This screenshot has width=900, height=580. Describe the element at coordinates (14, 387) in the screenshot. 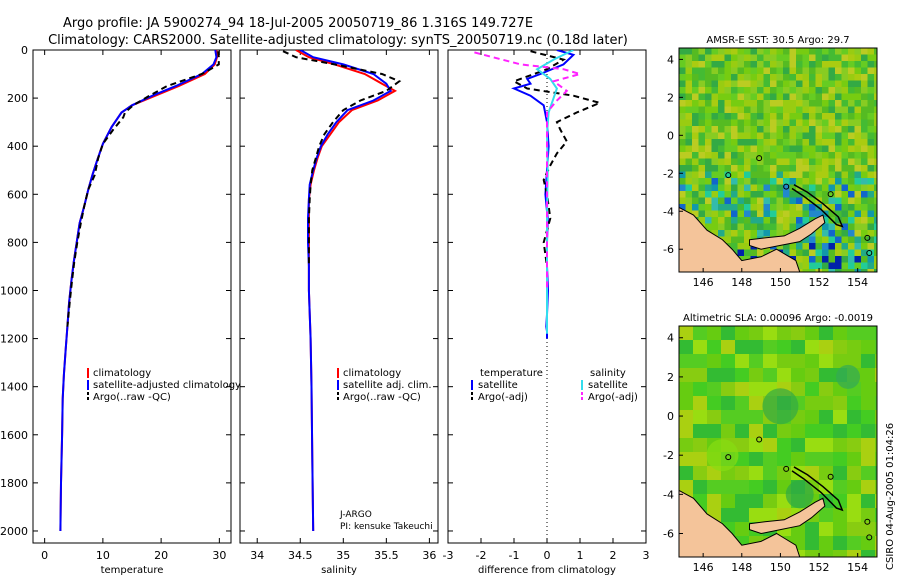

I see `y-tick-label: 1400` at that location.